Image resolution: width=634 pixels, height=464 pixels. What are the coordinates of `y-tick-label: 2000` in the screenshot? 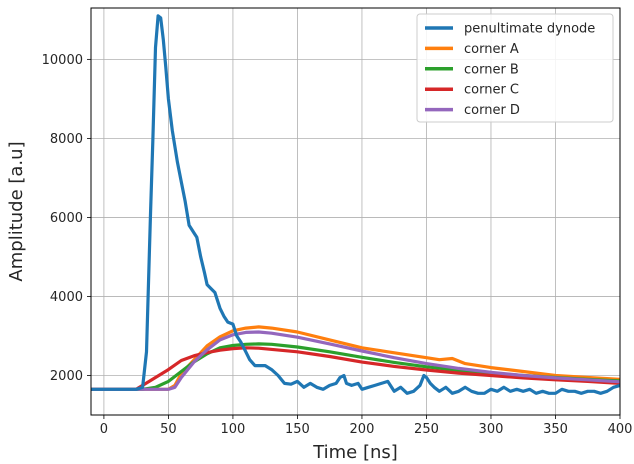 It's located at (66, 376).